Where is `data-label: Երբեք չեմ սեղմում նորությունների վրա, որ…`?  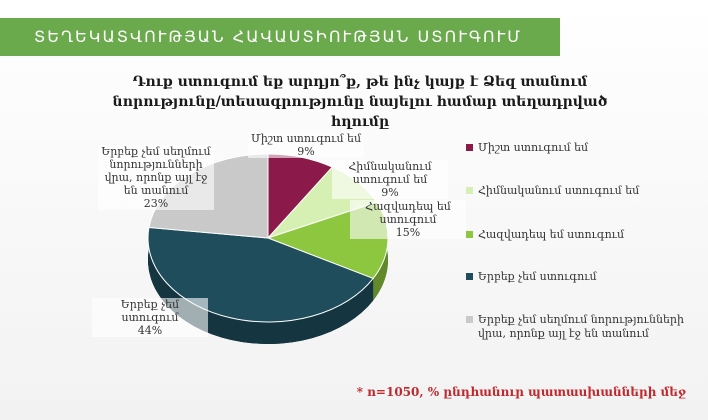 data-label: Երբեք չեմ սեղմում նորությունների վրա, որ… is located at coordinates (156, 177).